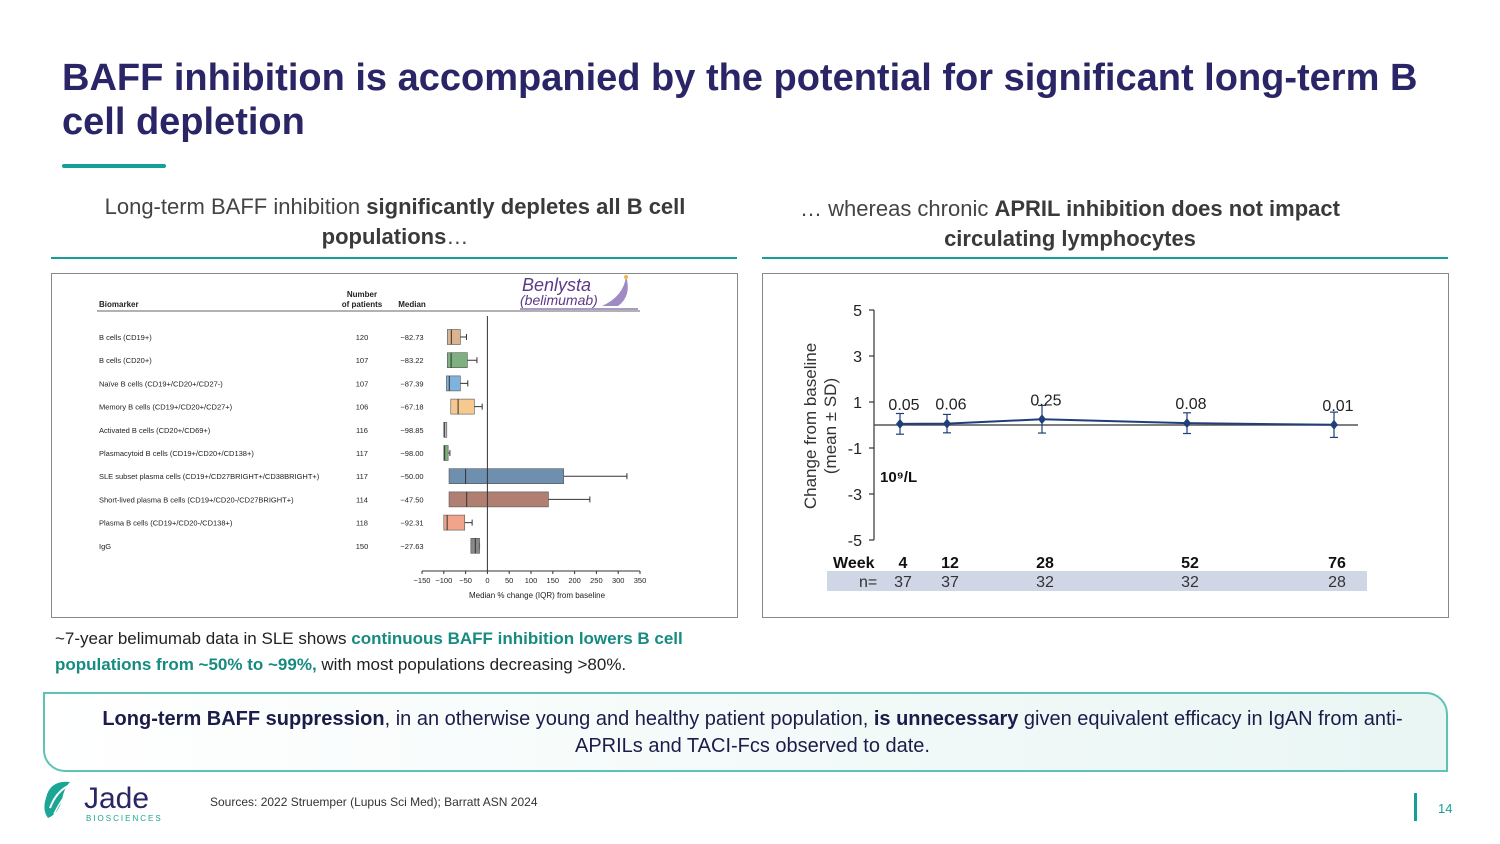 The width and height of the screenshot is (1500, 844). I want to click on y-tick-label: 1, so click(857, 403).